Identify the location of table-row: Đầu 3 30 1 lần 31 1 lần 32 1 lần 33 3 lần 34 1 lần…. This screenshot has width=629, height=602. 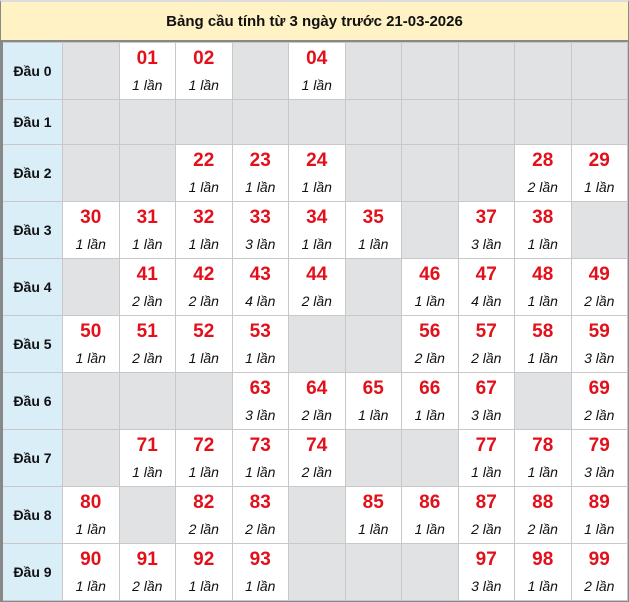
(314, 230).